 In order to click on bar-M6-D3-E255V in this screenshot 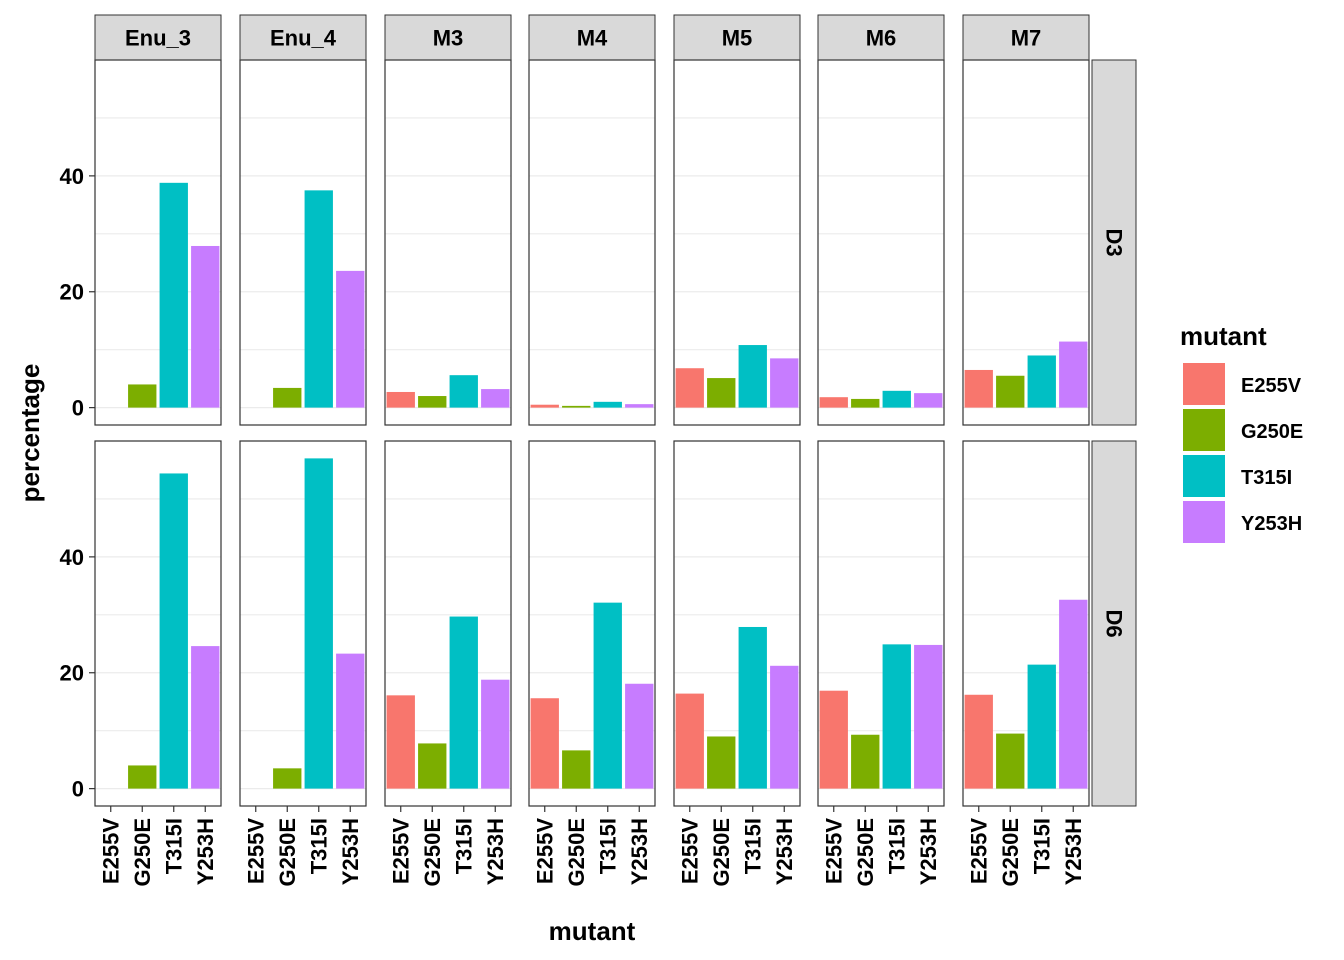, I will do `click(833, 402)`.